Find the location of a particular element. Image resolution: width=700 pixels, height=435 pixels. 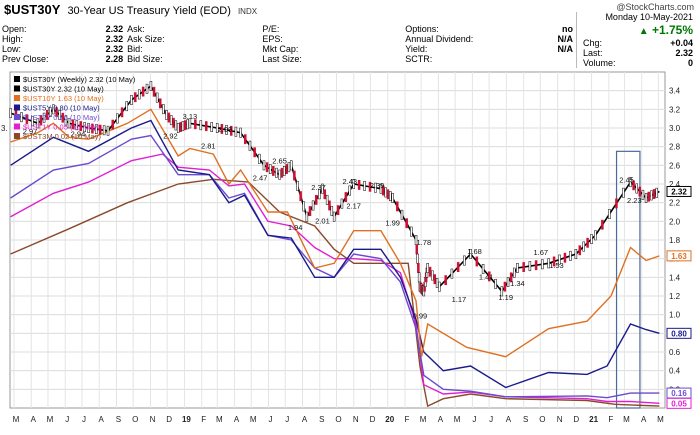

y-tick-label: 2.8 is located at coordinates (675, 147).